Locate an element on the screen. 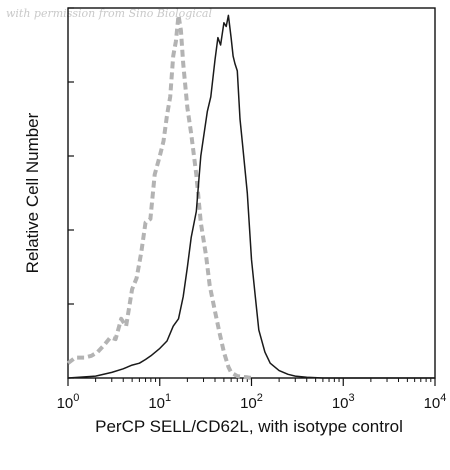 This screenshot has width=450, height=470. y-axis-label: Relative Cell Number is located at coordinates (32, 192).